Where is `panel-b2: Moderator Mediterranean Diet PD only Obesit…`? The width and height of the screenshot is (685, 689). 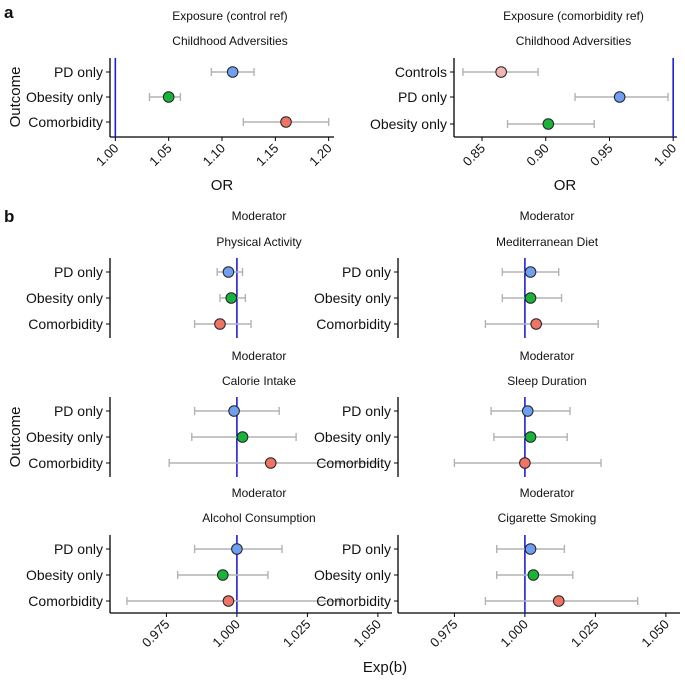
panel-b2: Moderator Mediterranean Diet PD only Obesit… is located at coordinates (456, 273).